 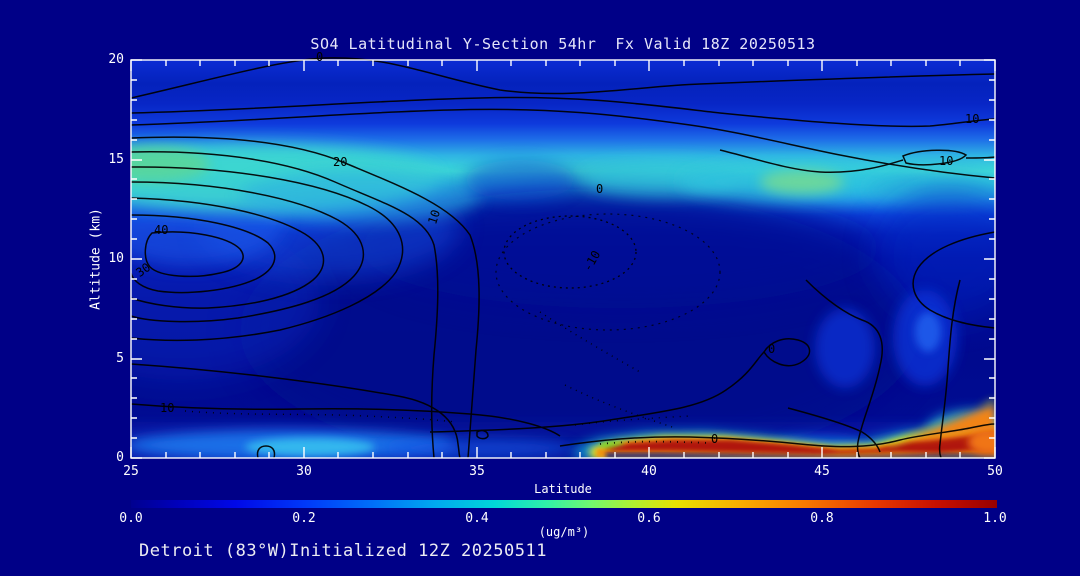 I want to click on contour-label: 40, so click(x=161, y=230).